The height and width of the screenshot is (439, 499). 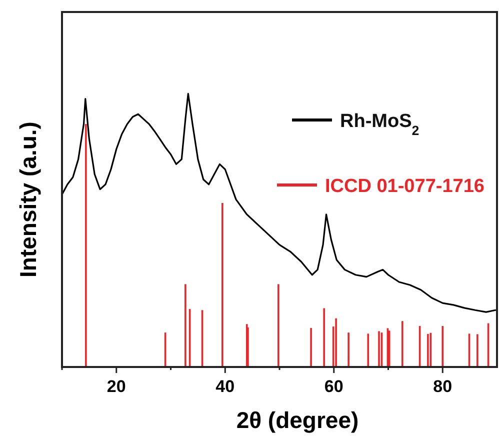 I want to click on legend-label: Rh-MoS$_{2}$, so click(x=380, y=124).